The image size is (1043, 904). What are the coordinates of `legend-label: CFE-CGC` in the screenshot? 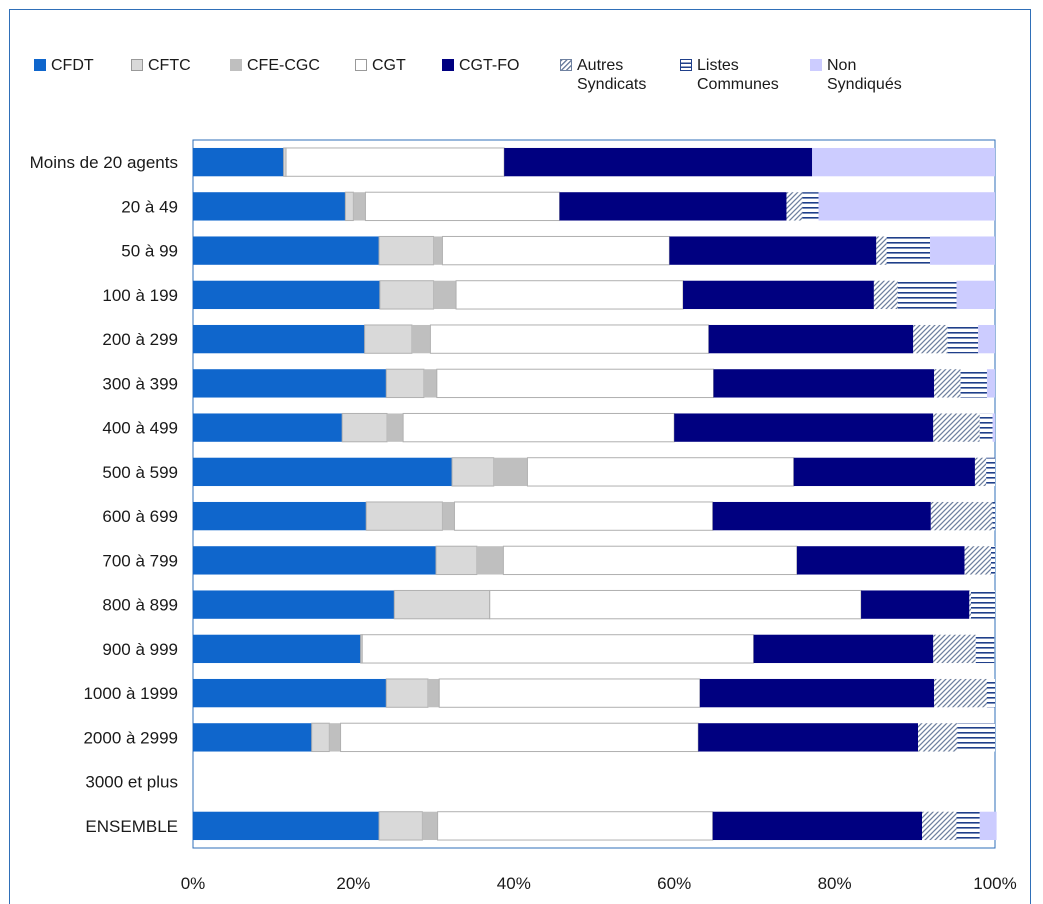 It's located at (283, 65).